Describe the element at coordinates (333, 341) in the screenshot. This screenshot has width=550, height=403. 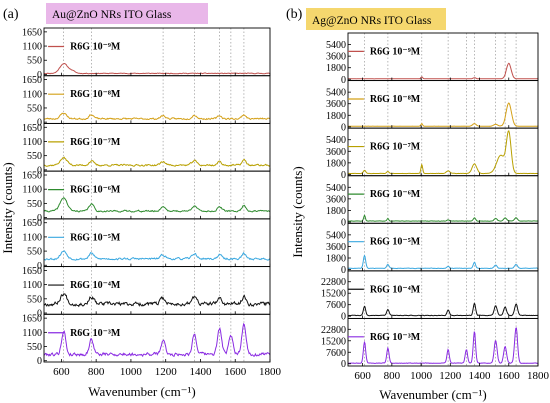
I see `ytick-label-b-6-2: 15200` at that location.